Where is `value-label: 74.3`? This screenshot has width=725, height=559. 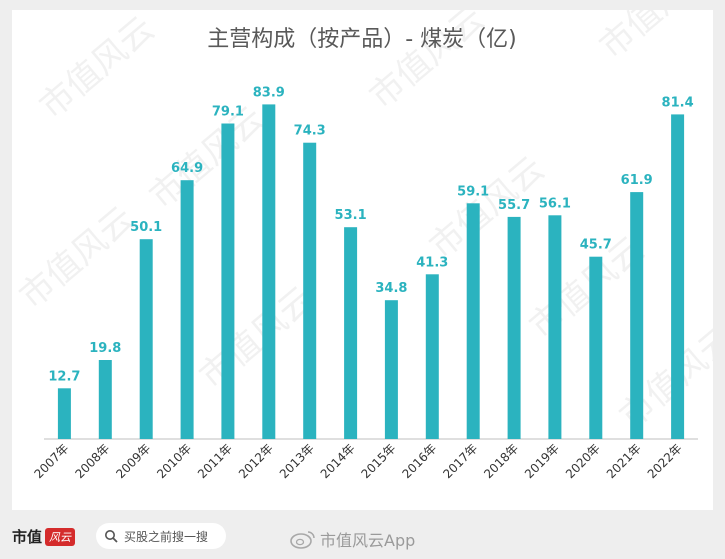 value-label: 74.3 is located at coordinates (310, 131).